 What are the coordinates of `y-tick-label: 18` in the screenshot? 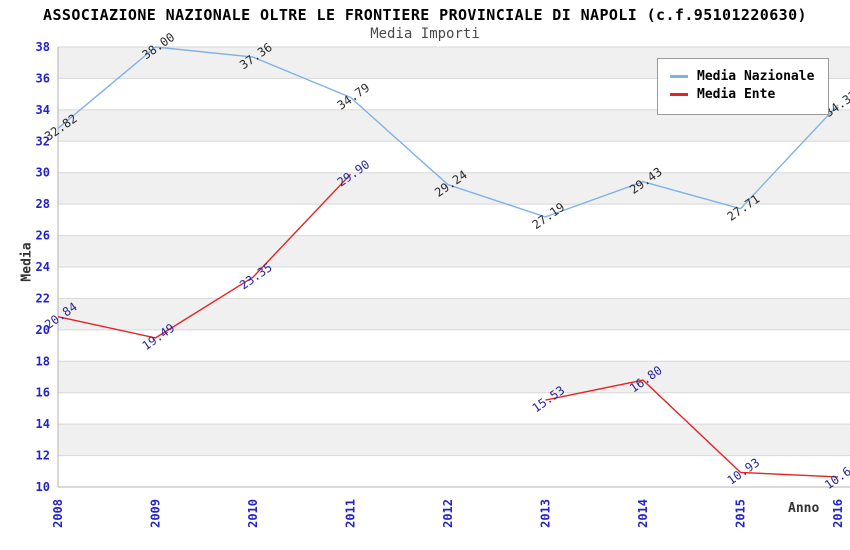 It's located at (43, 361).